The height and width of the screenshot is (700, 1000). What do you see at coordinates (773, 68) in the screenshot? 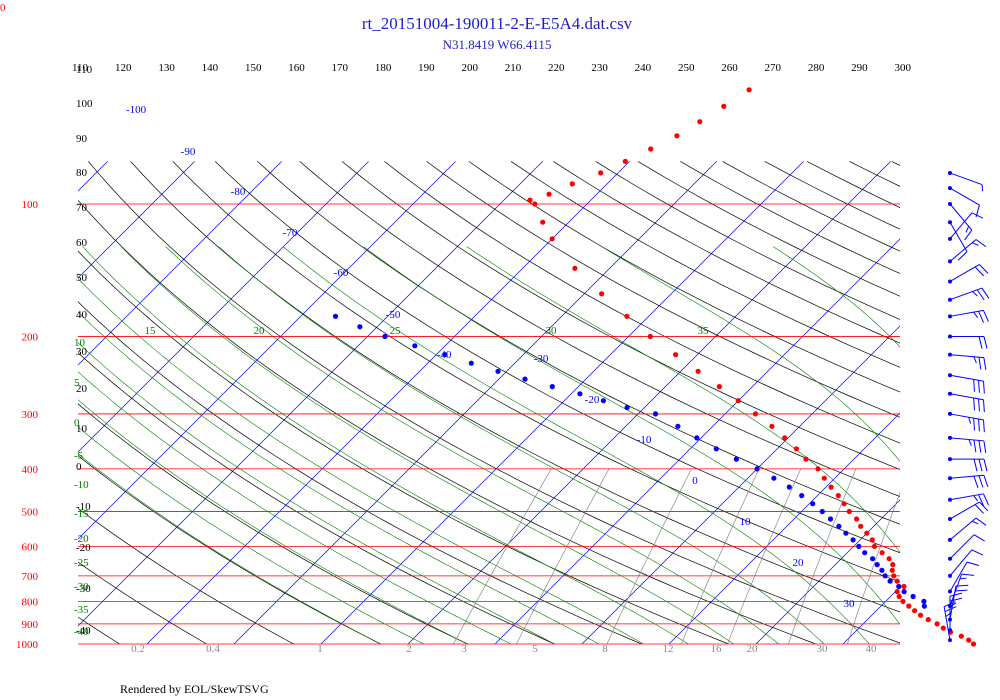
I see `theta-tick-label: 270` at bounding box center [773, 68].